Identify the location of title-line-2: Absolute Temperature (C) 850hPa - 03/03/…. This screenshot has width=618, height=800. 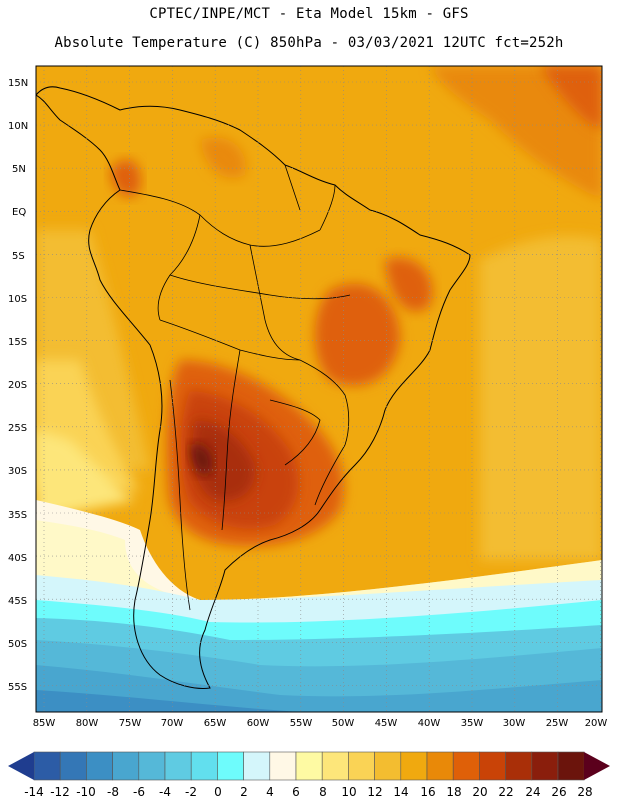
(309, 43).